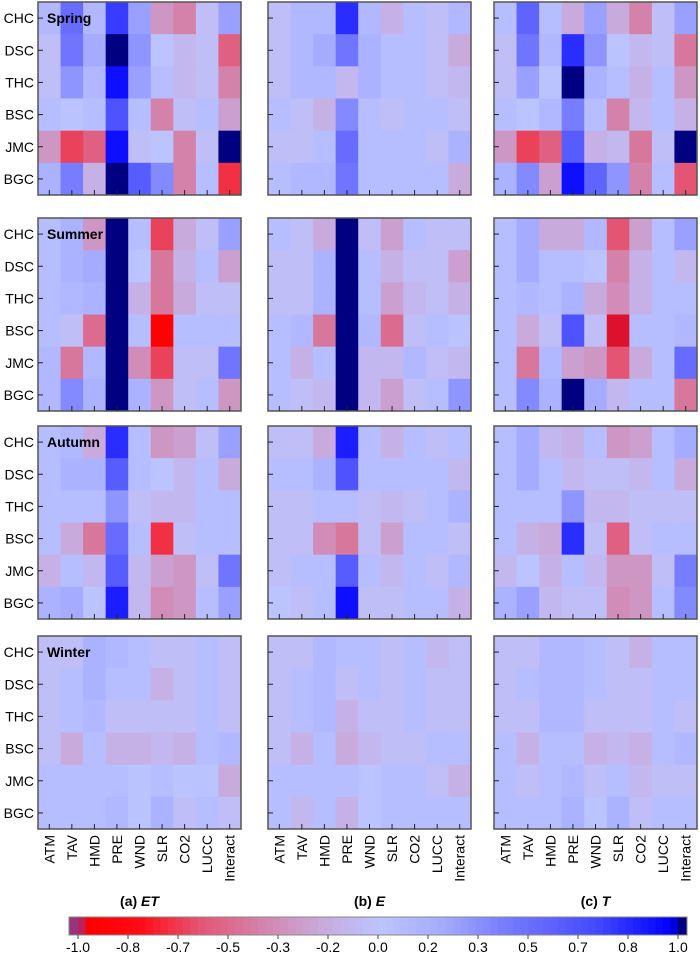 The image size is (700, 956). I want to click on x-axis-label: CO2, so click(415, 849).